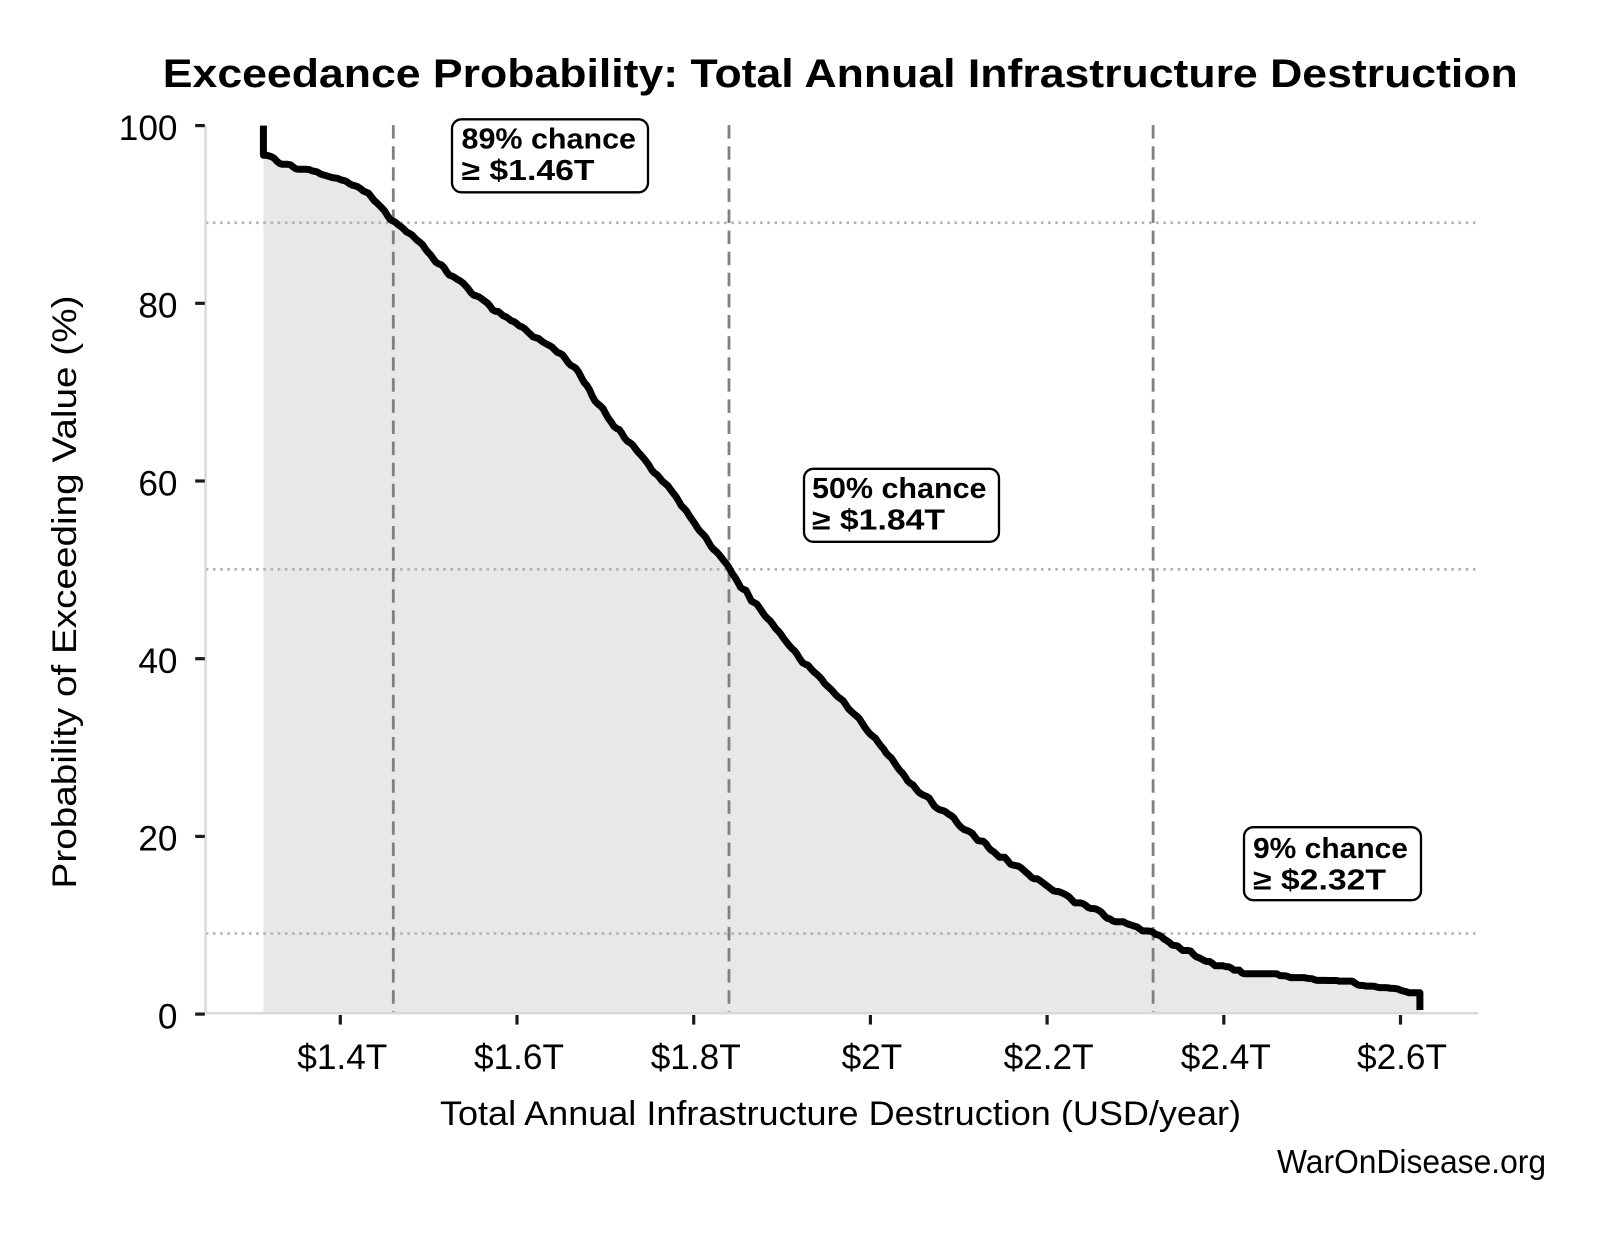 This screenshot has height=1234, width=1604. I want to click on svg-text: $2.2T, so click(1049, 1057).